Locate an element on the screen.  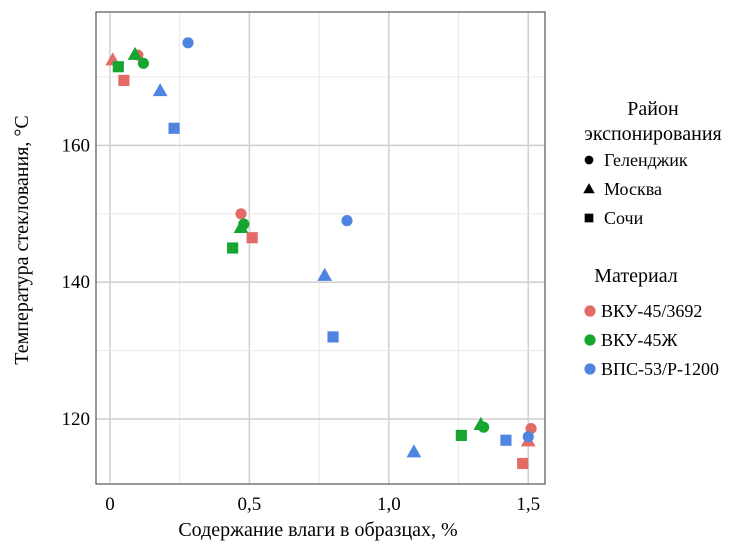
legend-material-label: ВКУ-45/3692 is located at coordinates (651, 311).